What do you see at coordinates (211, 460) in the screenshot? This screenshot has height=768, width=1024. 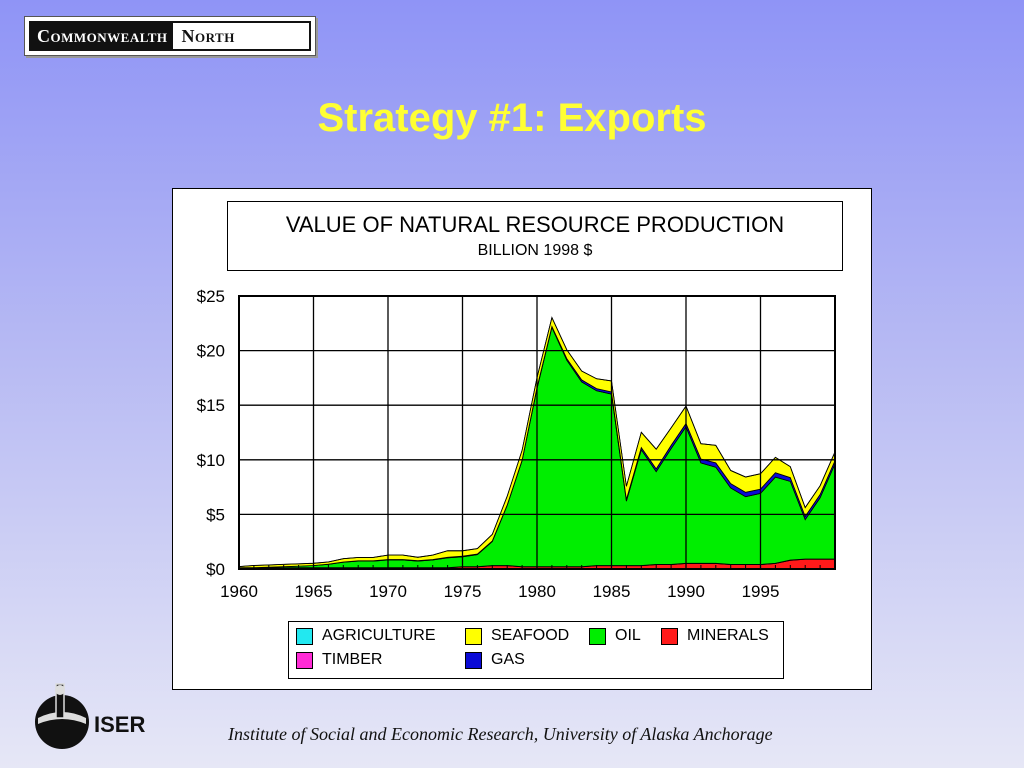 I see `y-tick-label: $10` at bounding box center [211, 460].